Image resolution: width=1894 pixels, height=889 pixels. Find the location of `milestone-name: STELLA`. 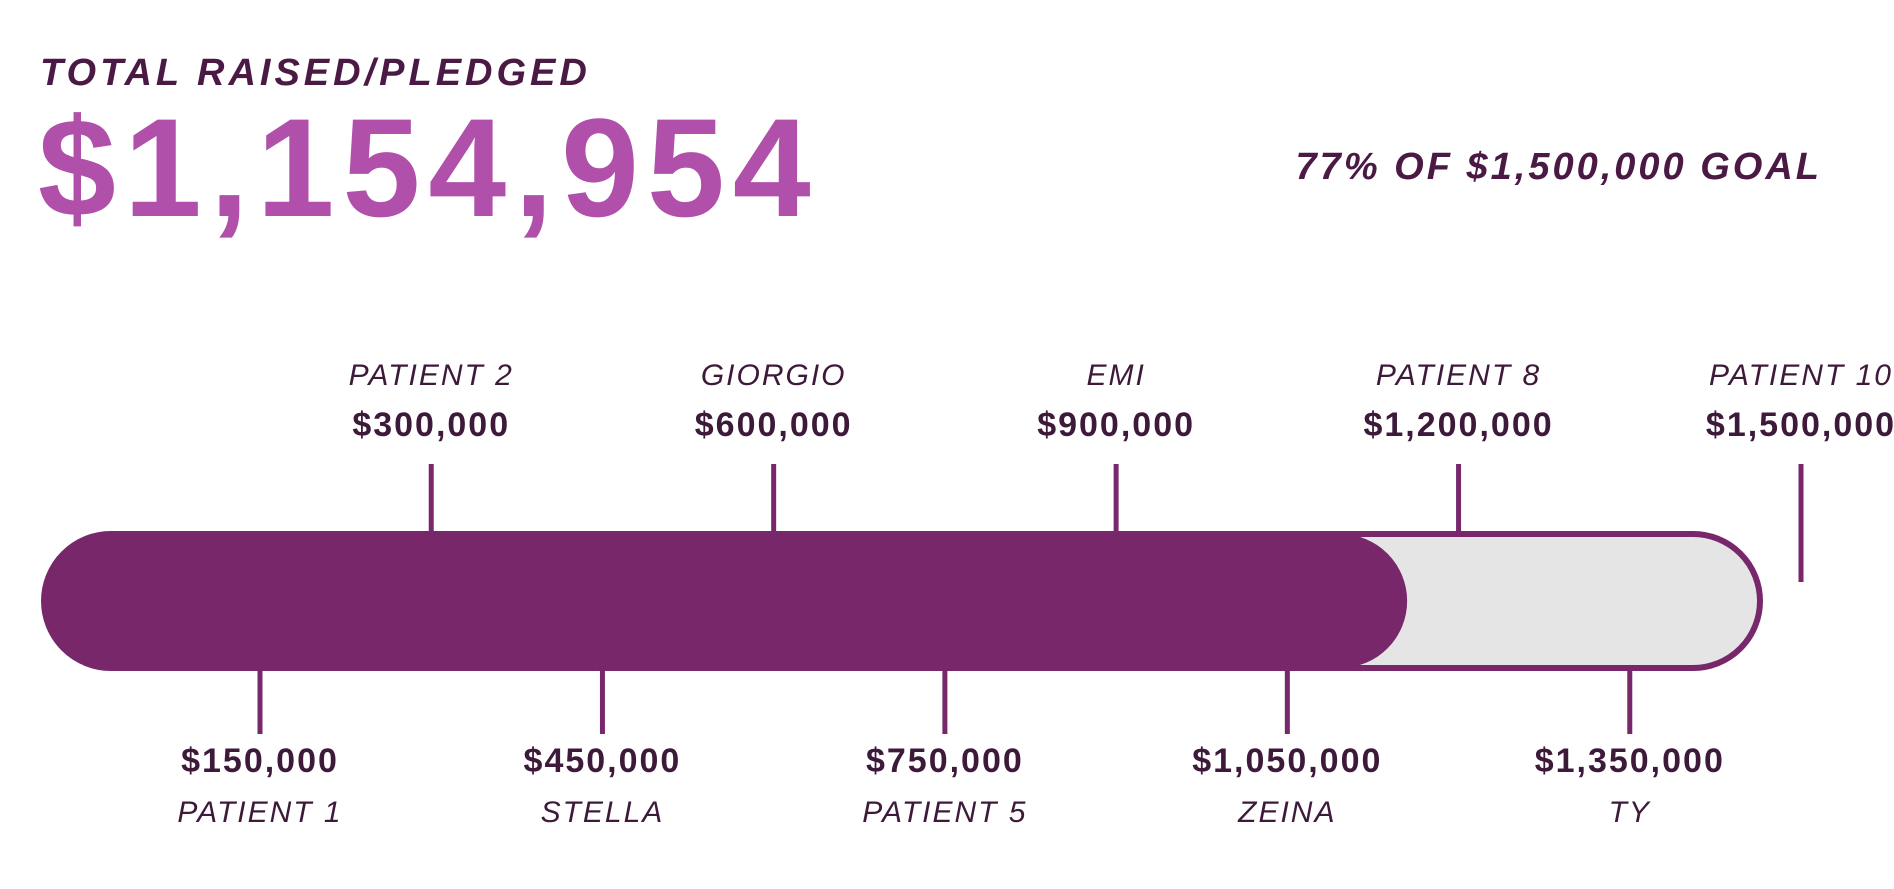

milestone-name: STELLA is located at coordinates (603, 812).